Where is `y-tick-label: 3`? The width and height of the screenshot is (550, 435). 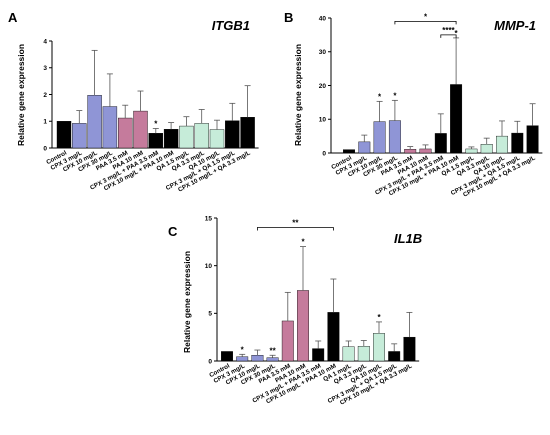 y-tick-label: 3 is located at coordinates (45, 68).